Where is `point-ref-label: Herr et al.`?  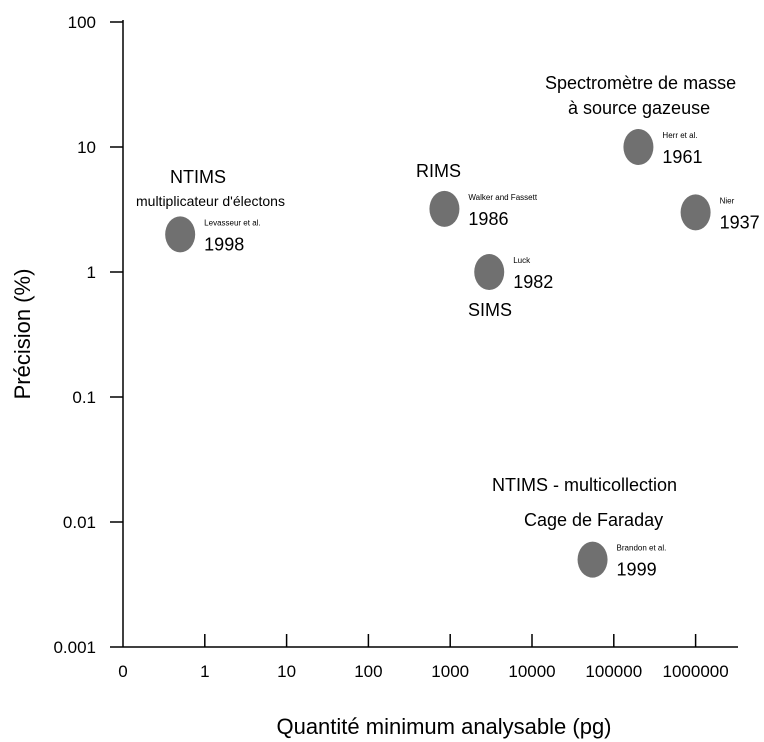
point-ref-label: Herr et al. is located at coordinates (679, 135).